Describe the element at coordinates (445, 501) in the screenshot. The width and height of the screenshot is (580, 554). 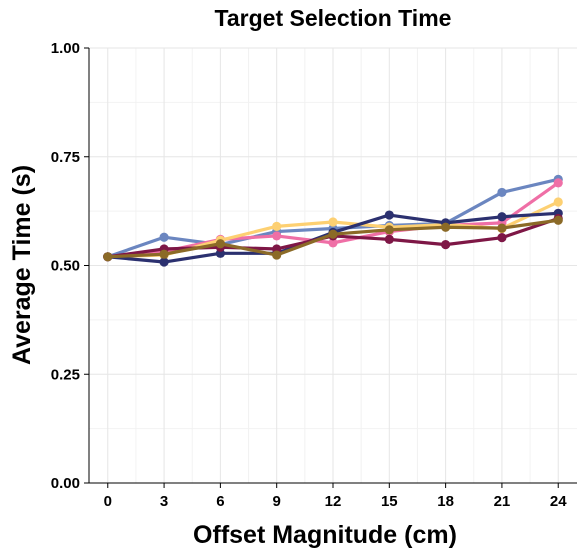
I see `x-tick-label: 18` at that location.